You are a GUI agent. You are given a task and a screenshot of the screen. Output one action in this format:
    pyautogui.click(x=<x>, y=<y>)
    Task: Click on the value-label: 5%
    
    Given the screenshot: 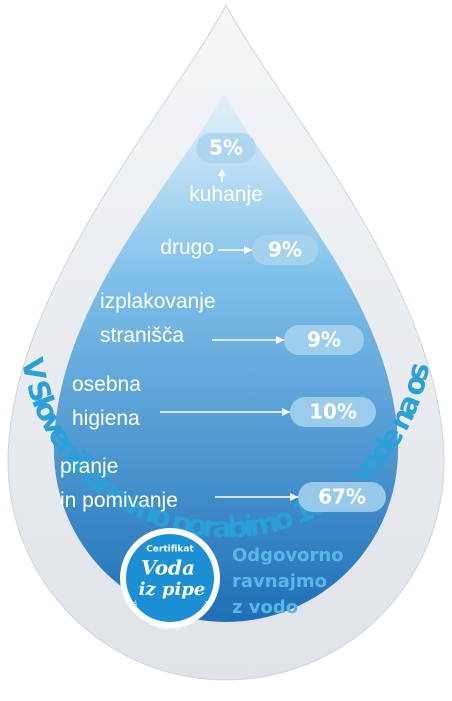 What is the action you would take?
    pyautogui.click(x=226, y=148)
    